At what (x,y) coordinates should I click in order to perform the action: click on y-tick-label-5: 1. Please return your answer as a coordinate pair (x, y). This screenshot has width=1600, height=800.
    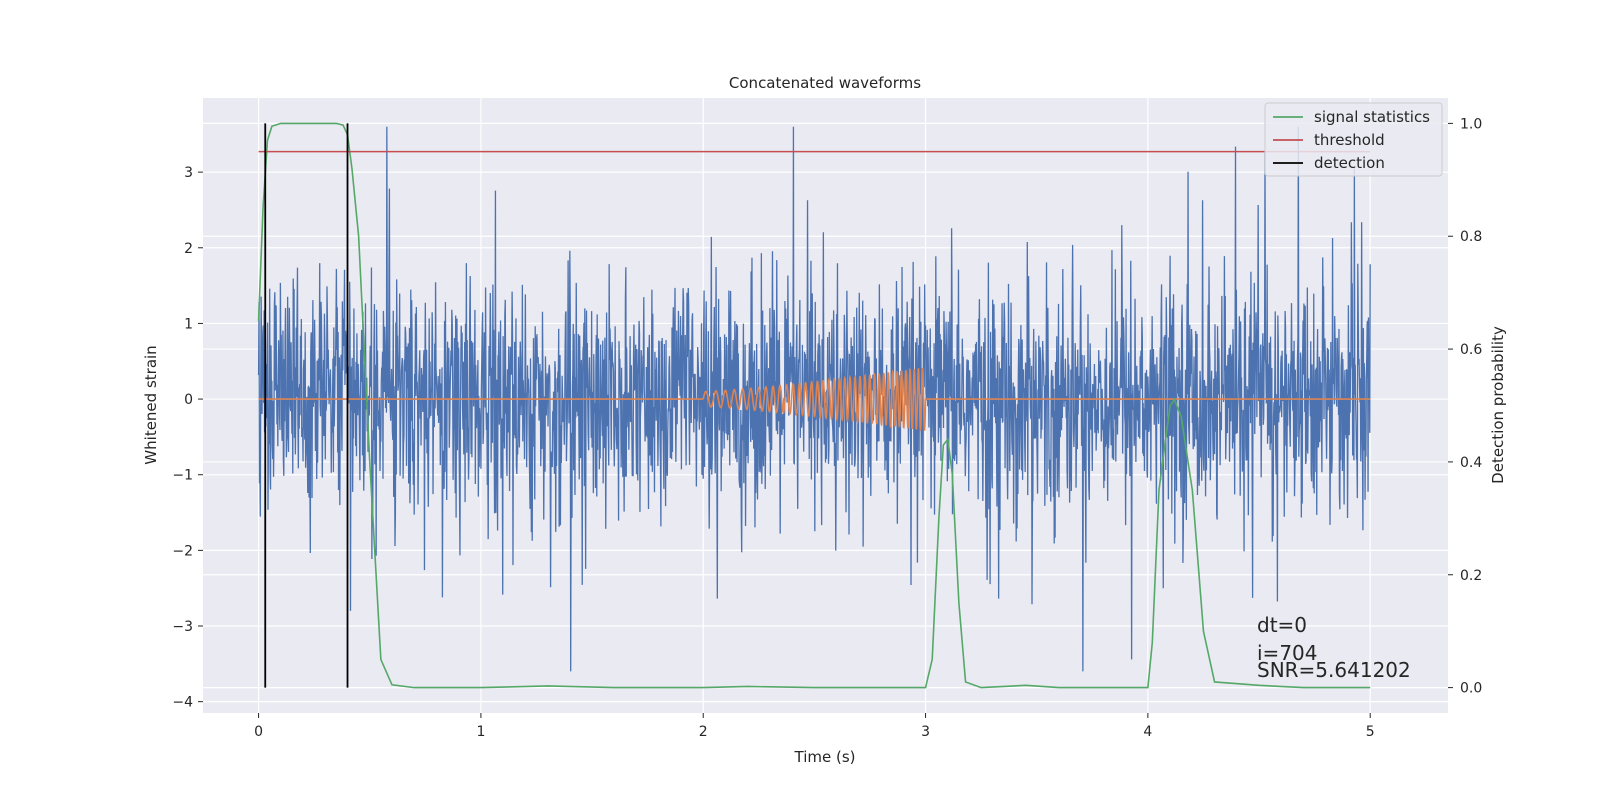
    Looking at the image, I should click on (188, 324).